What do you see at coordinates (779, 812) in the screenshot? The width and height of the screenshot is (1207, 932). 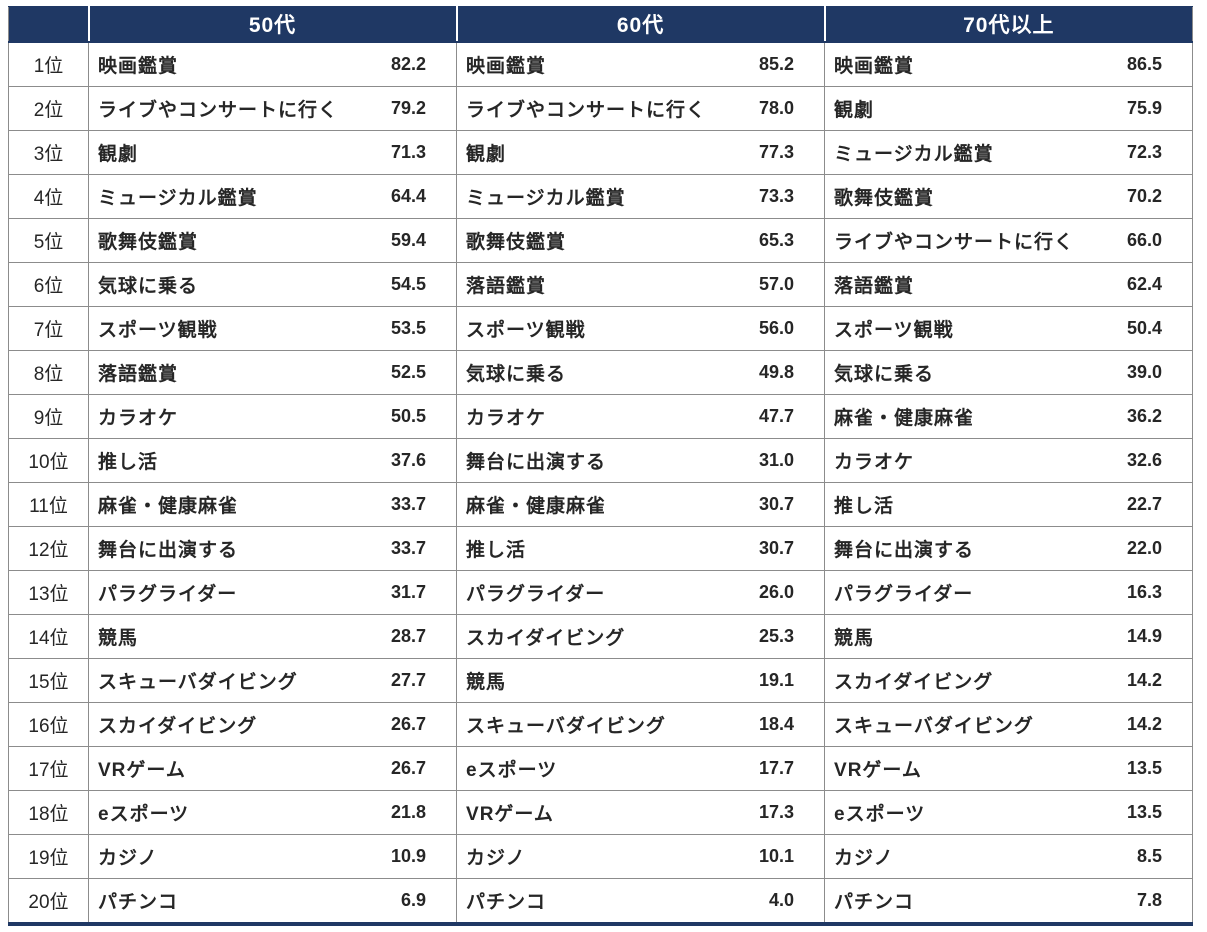 I see `activity-value-60s: 17.3` at bounding box center [779, 812].